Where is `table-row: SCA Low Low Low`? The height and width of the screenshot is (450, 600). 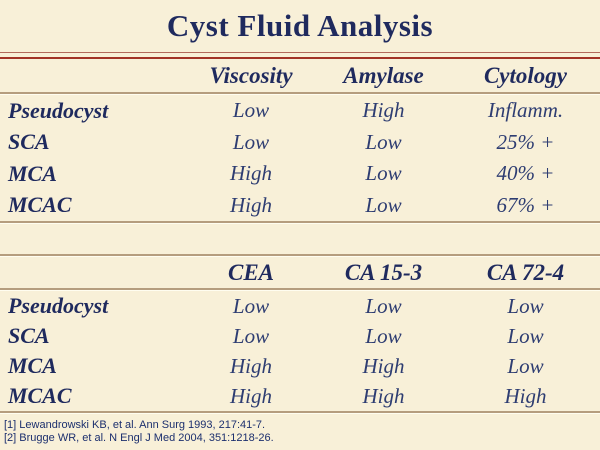 table-row: SCA Low Low Low is located at coordinates (300, 336).